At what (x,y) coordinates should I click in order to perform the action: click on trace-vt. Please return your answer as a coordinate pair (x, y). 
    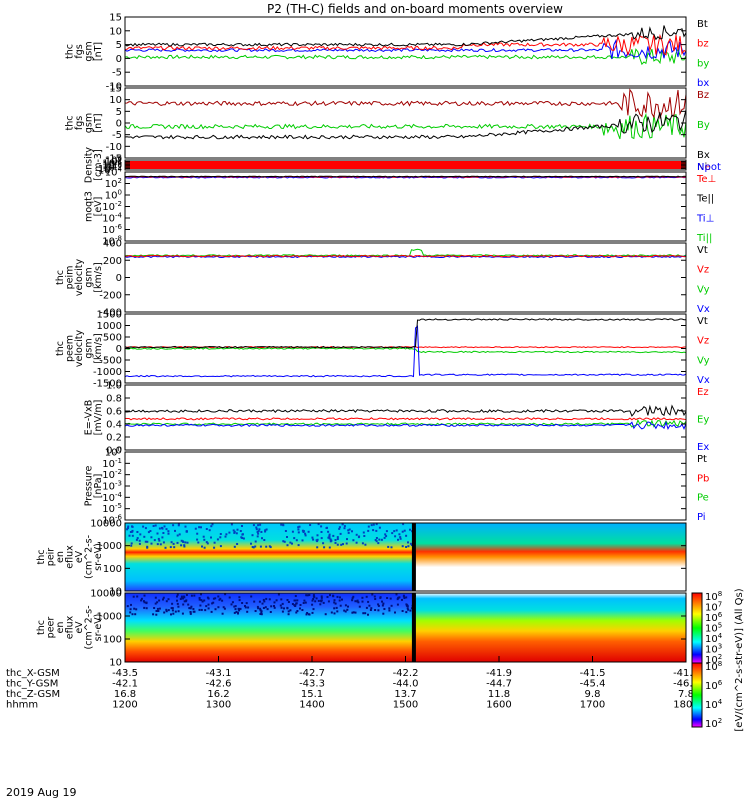
    Looking at the image, I should click on (405, 333).